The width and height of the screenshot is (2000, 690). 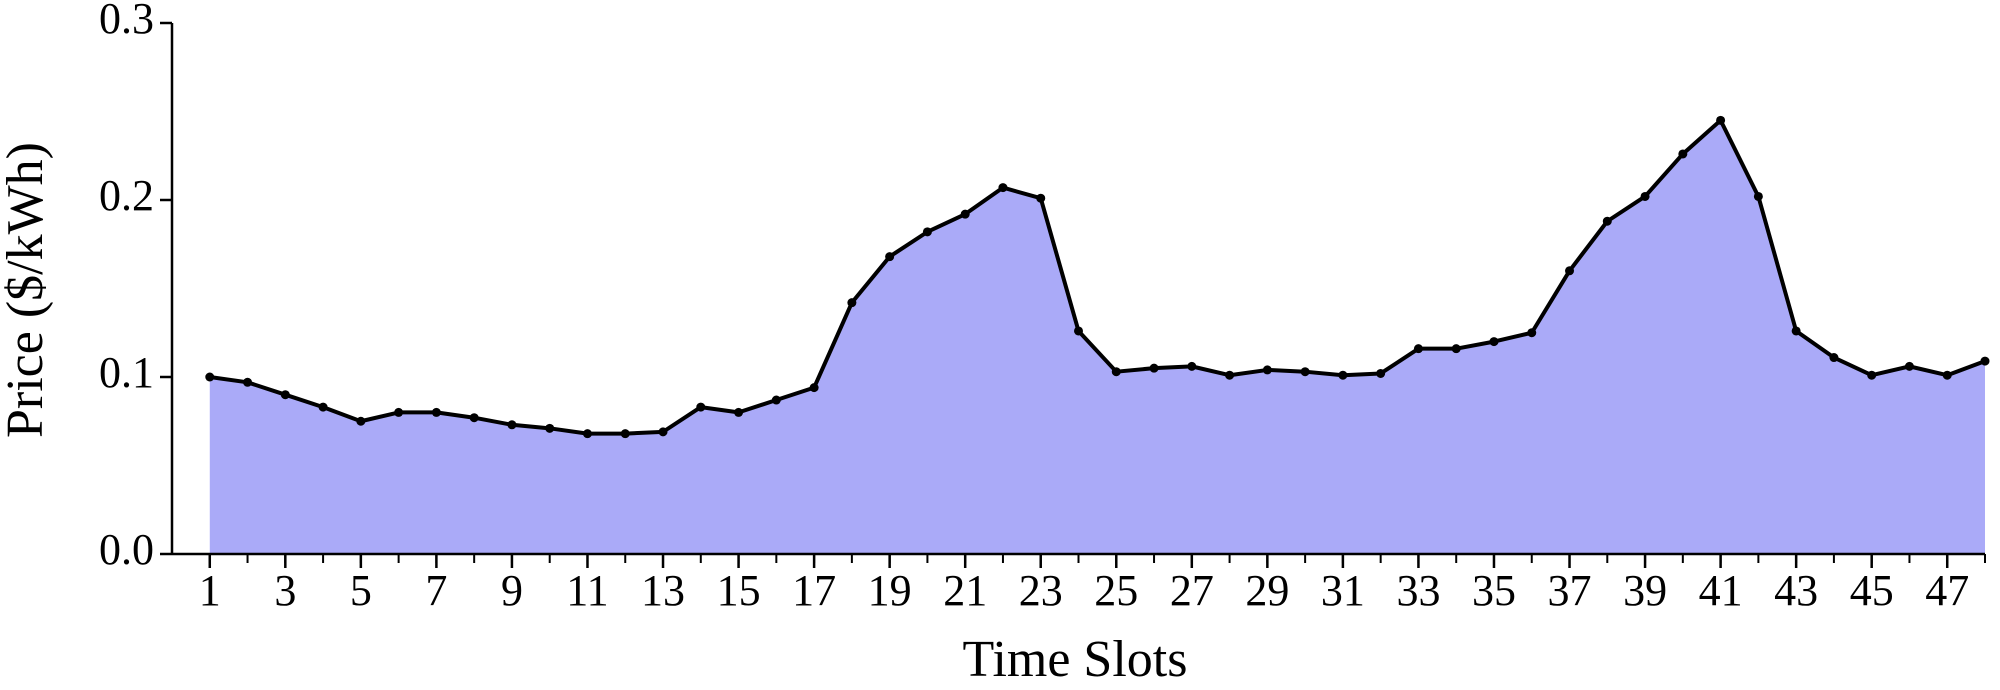 I want to click on x-tick-label: 27, so click(x=1192, y=590).